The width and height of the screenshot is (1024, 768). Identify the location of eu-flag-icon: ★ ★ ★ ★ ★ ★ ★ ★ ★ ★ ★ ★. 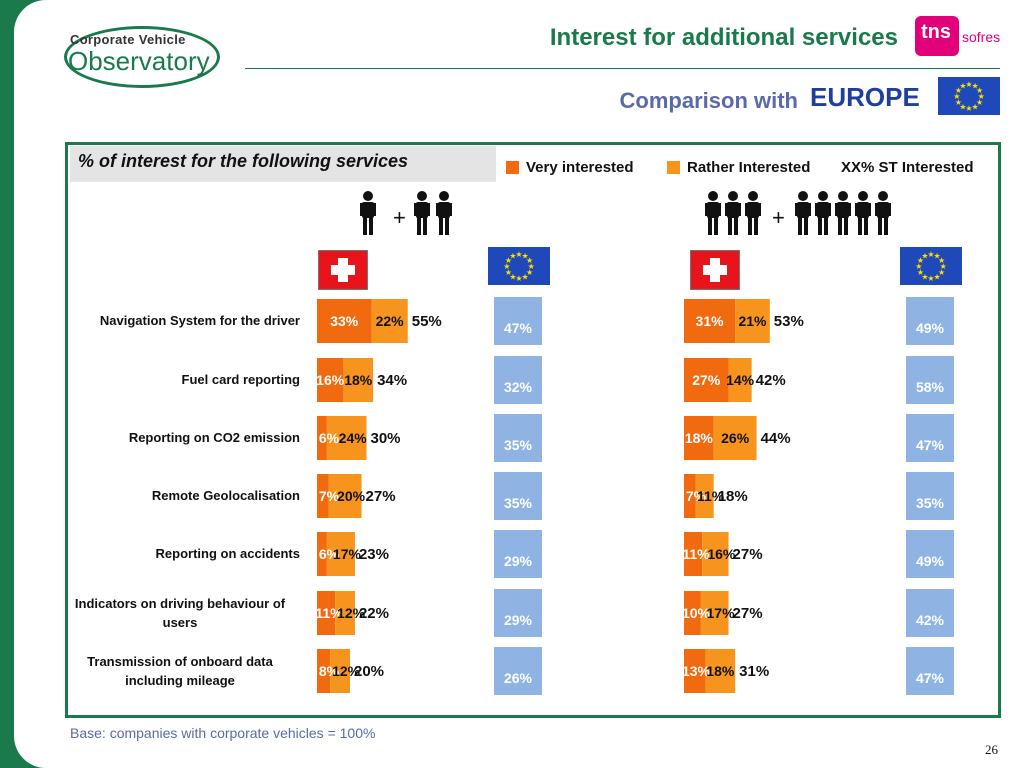
(931, 266).